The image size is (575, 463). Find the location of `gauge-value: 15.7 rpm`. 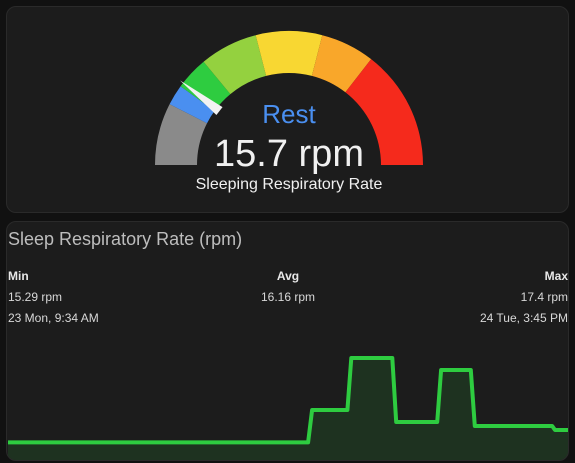

gauge-value: 15.7 rpm is located at coordinates (289, 154).